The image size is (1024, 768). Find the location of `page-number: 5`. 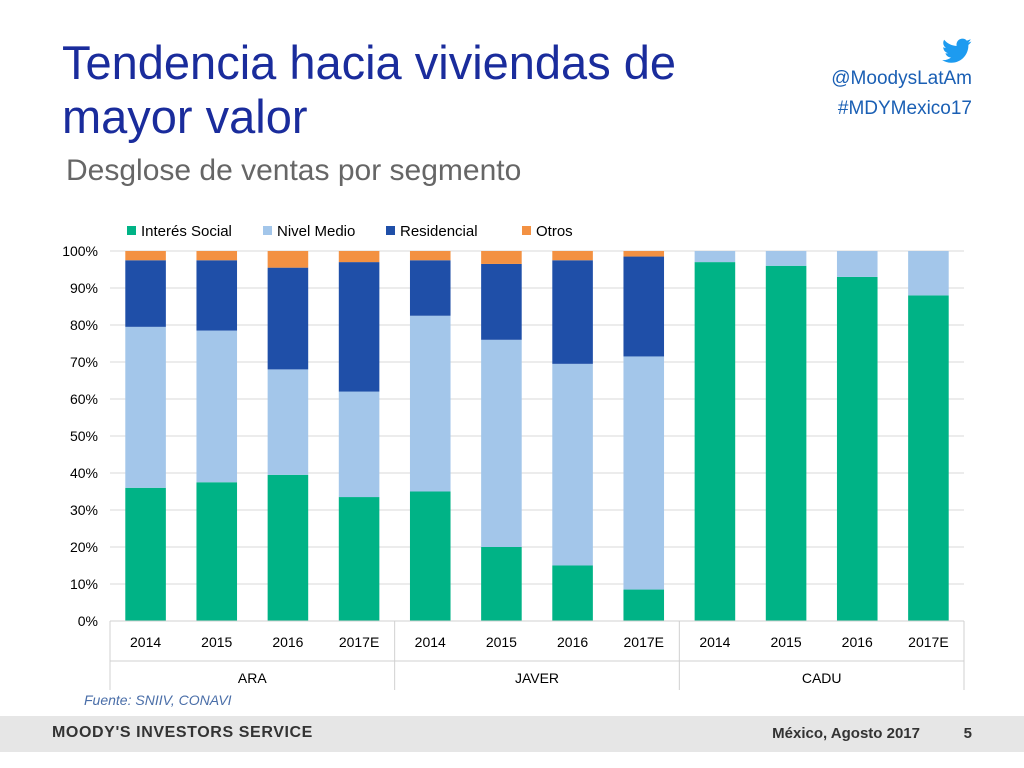

page-number: 5 is located at coordinates (967, 733).